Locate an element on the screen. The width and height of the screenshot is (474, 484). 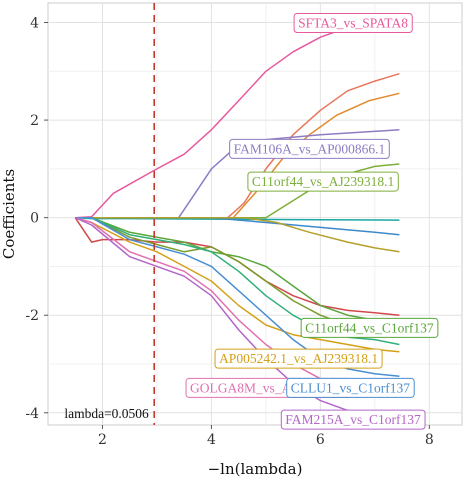
series-label: FAM215A_vs_C1orf137 is located at coordinates (353, 419).